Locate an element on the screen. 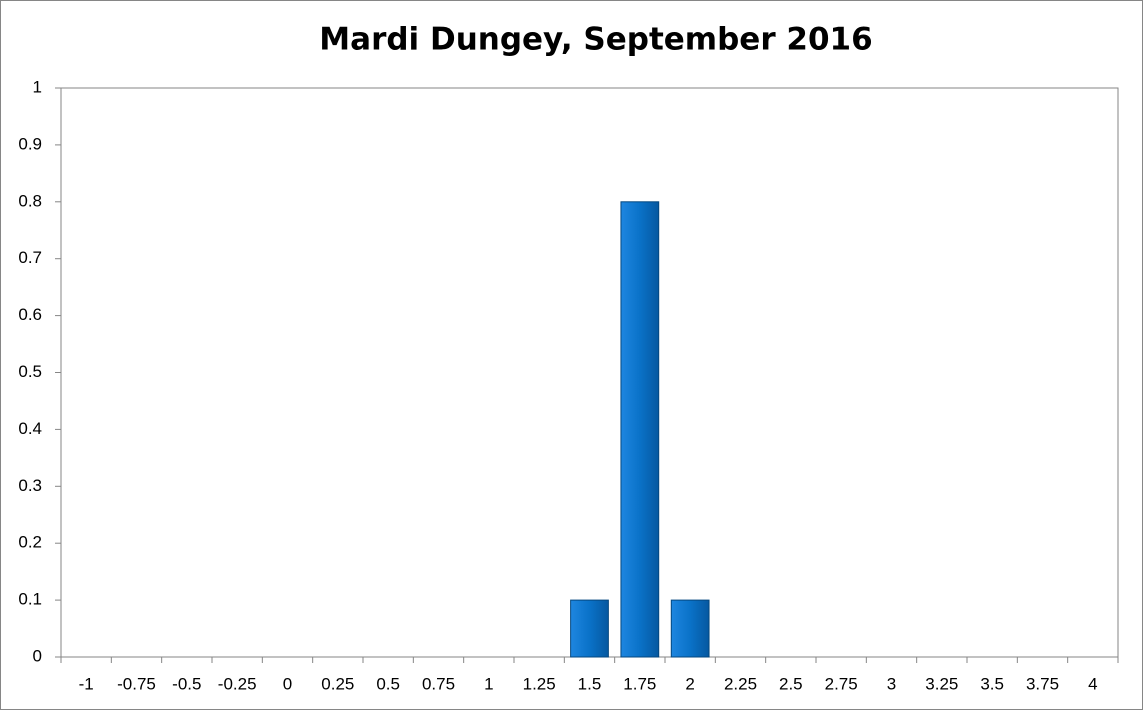 This screenshot has height=710, width=1143. x-tick-label: 3.5 is located at coordinates (992, 683).